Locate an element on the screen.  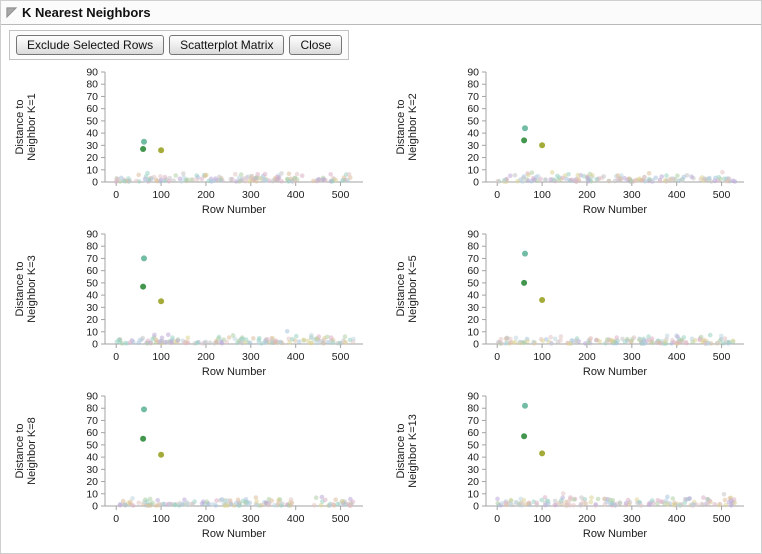
exclude-selected-rows-button: Exclude Selected Rows is located at coordinates (90, 45).